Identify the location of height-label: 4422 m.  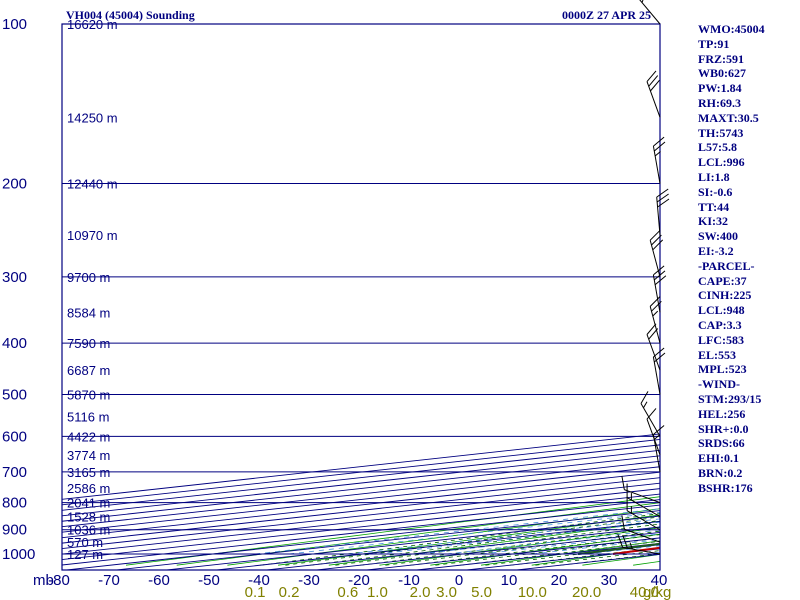
(88, 436).